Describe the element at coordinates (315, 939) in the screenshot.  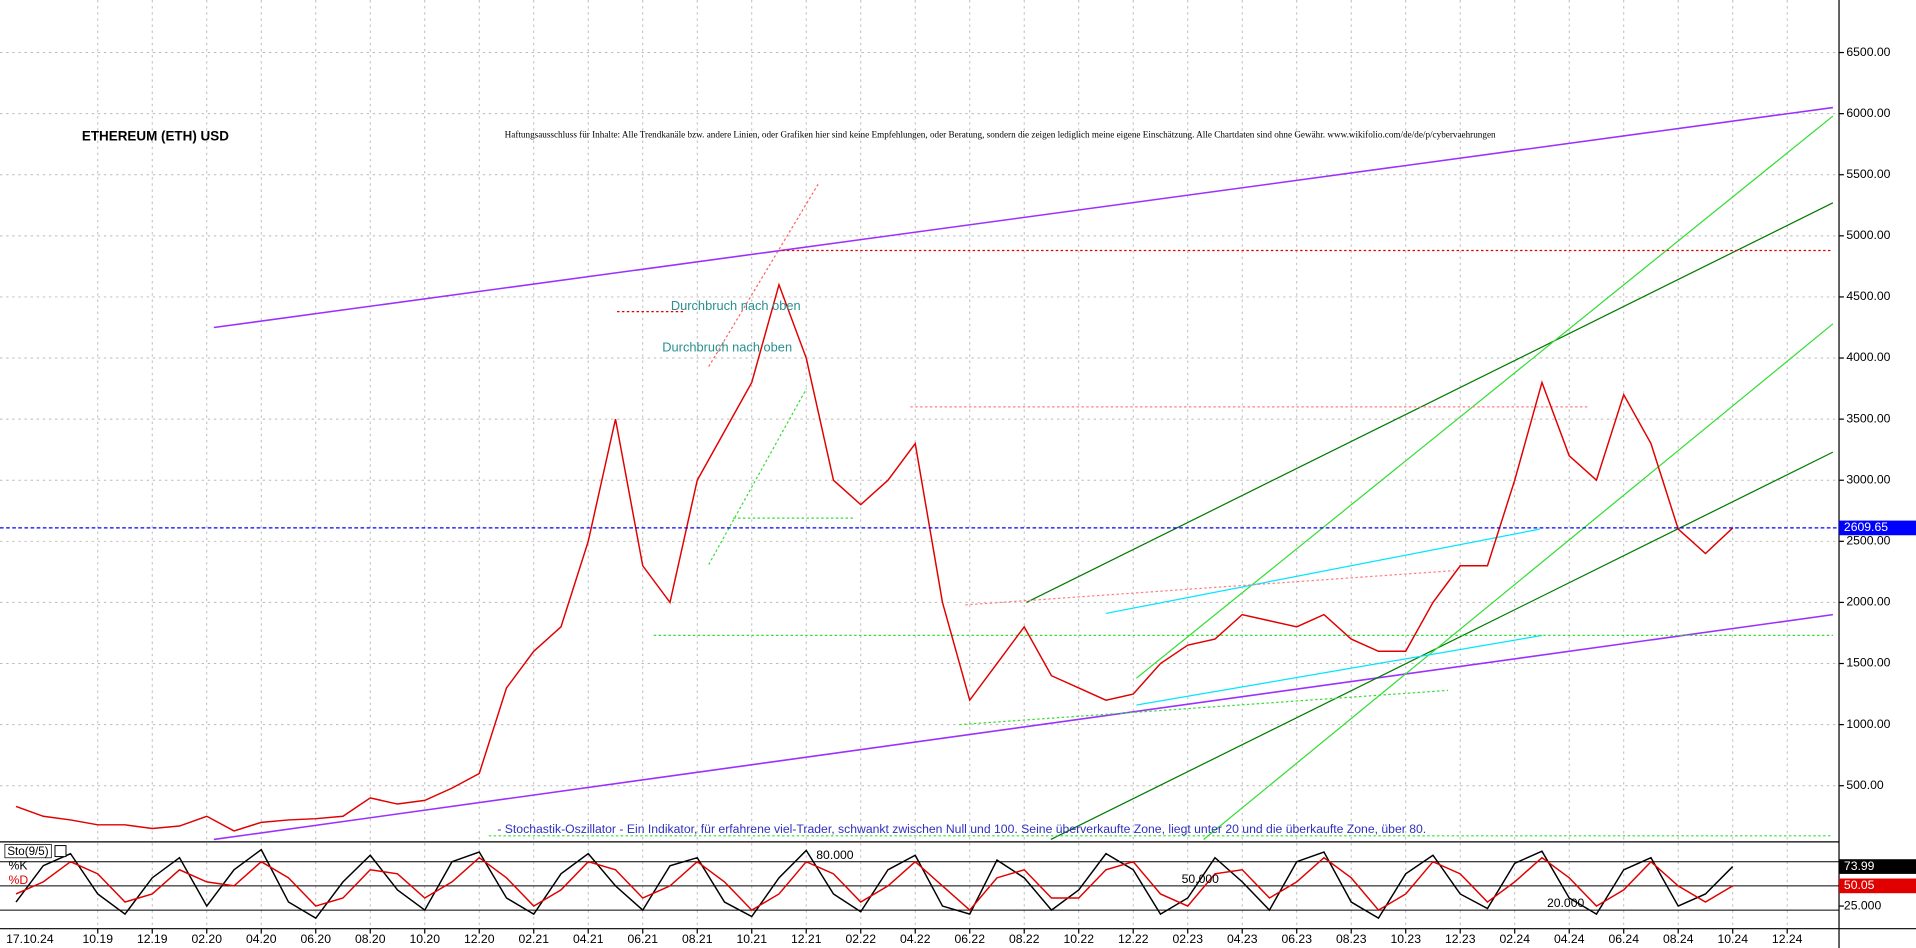
I see `x-tick-label: 06.20` at that location.